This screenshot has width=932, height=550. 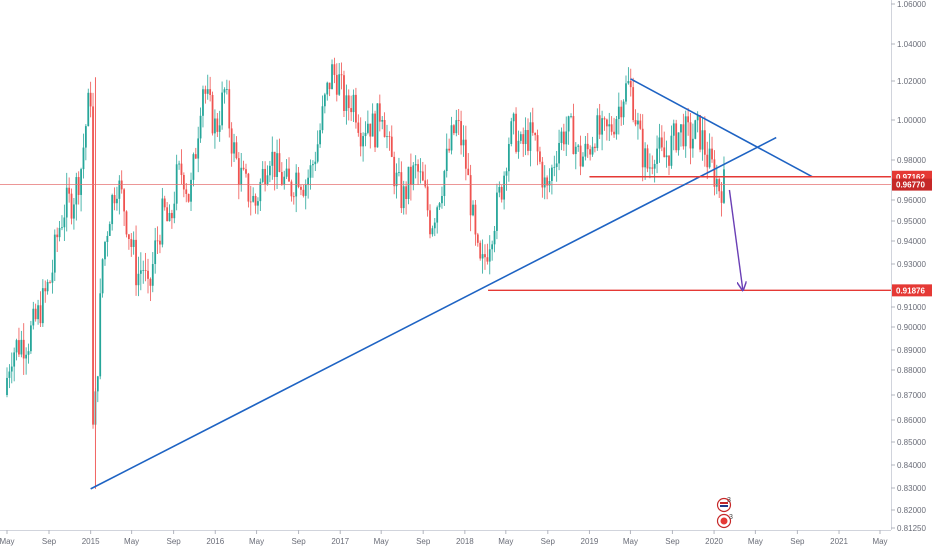 What do you see at coordinates (911, 200) in the screenshot?
I see `price-tick-label: 0.96000` at bounding box center [911, 200].